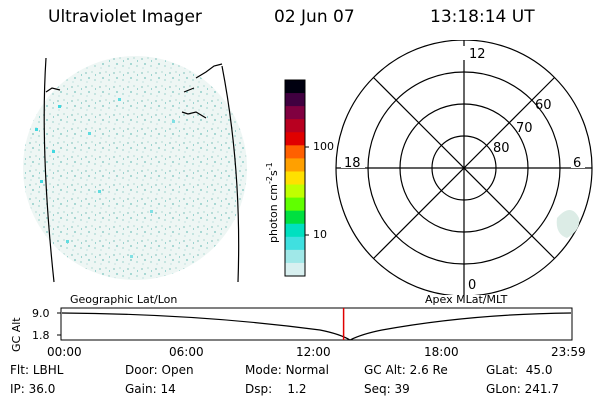 Image resolution: width=600 pixels, height=400 pixels. I want to click on timeline-tick-00: 00:00, so click(64, 352).